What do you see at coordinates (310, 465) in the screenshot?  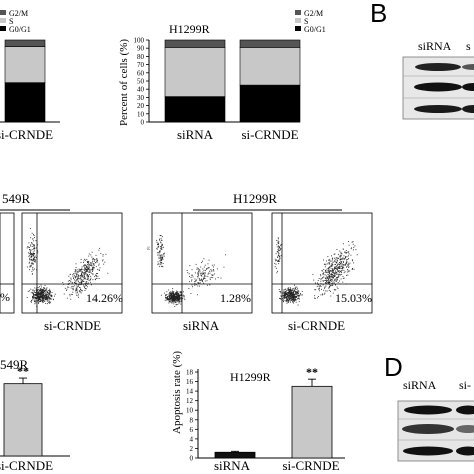 I see `h1299r-apop-xtick-sicrnde: si-CRNDE` at bounding box center [310, 465].